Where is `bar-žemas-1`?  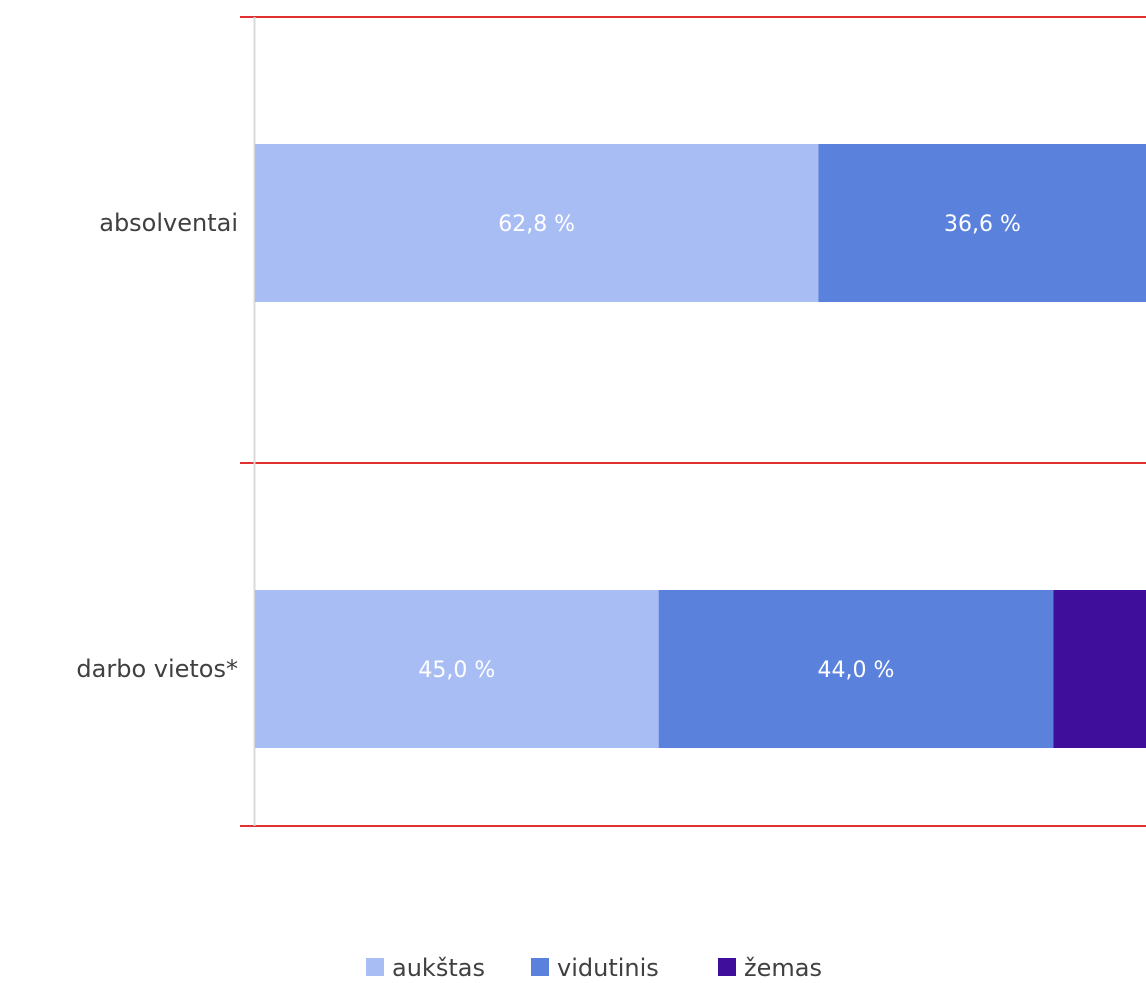 bar-žemas-1 is located at coordinates (1099, 669).